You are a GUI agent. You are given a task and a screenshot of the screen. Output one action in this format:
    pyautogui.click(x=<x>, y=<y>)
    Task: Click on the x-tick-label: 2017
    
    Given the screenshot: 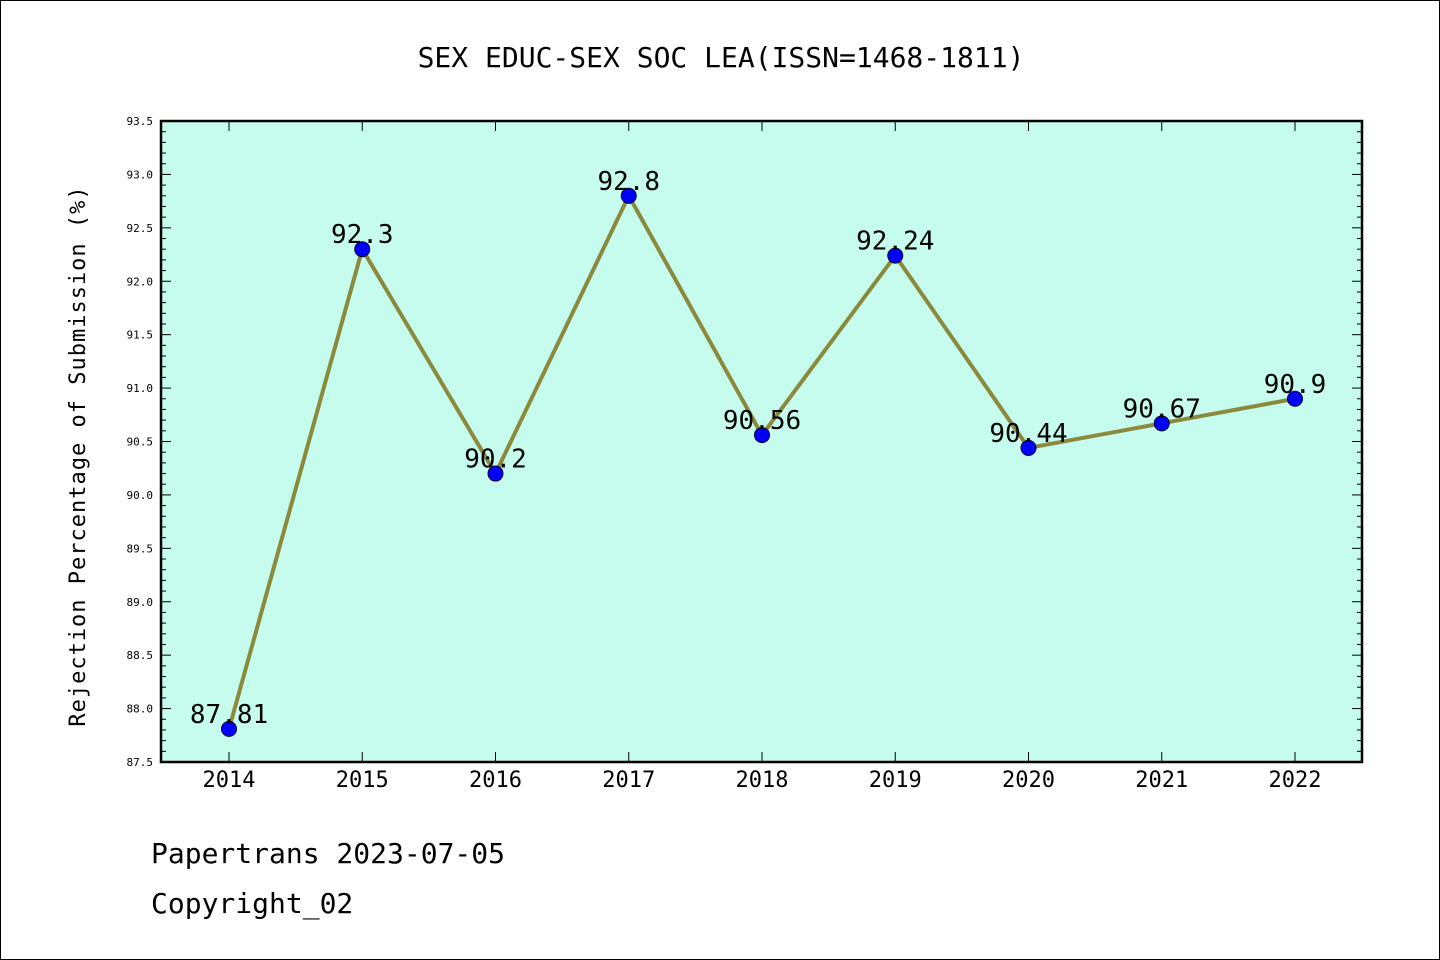 What is the action you would take?
    pyautogui.click(x=628, y=780)
    